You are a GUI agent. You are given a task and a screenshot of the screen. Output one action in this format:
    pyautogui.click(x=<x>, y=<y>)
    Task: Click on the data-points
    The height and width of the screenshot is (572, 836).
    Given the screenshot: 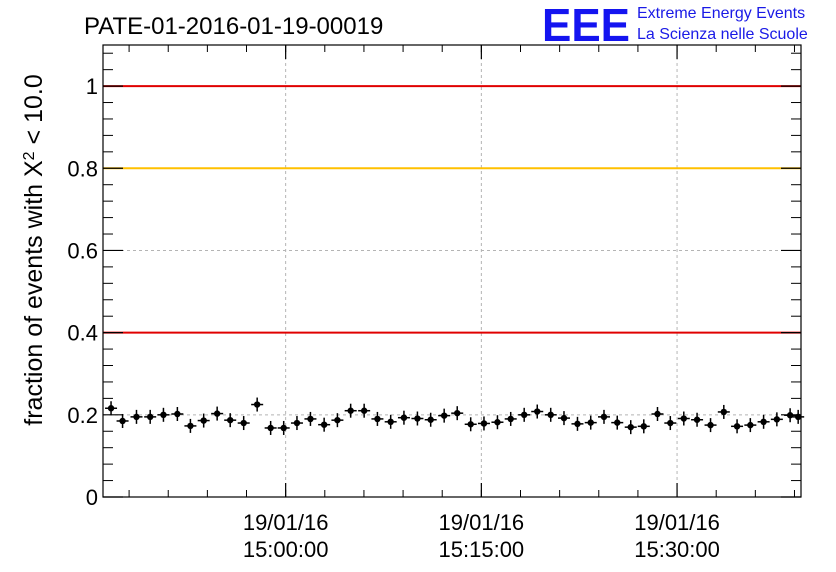 What is the action you would take?
    pyautogui.click(x=455, y=416)
    